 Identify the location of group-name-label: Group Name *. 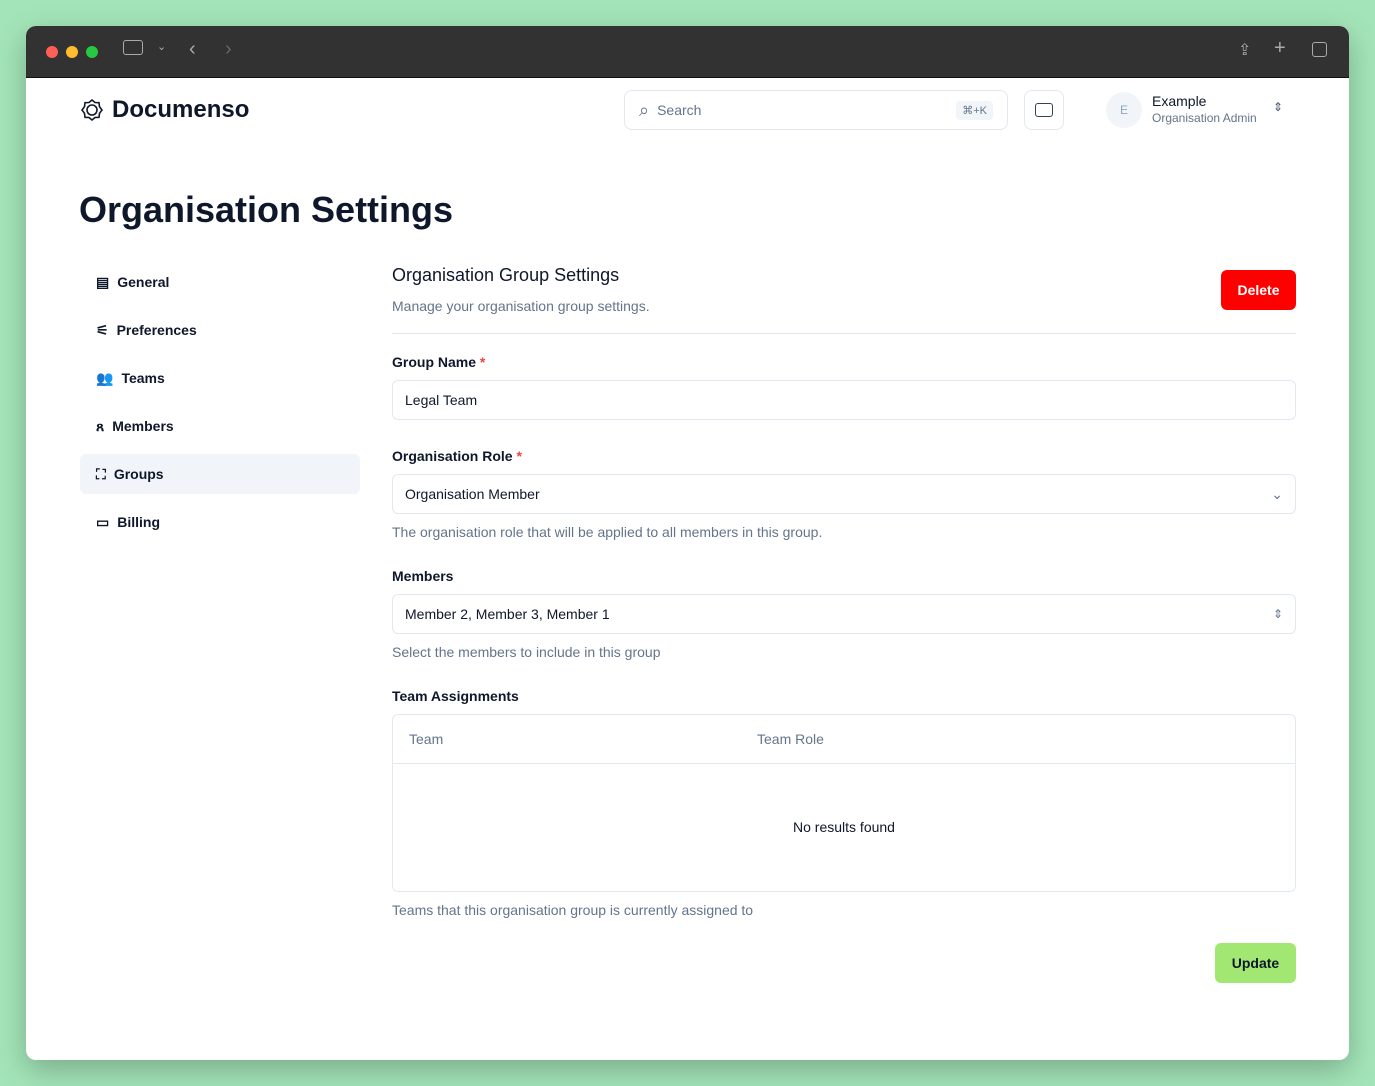
(439, 362).